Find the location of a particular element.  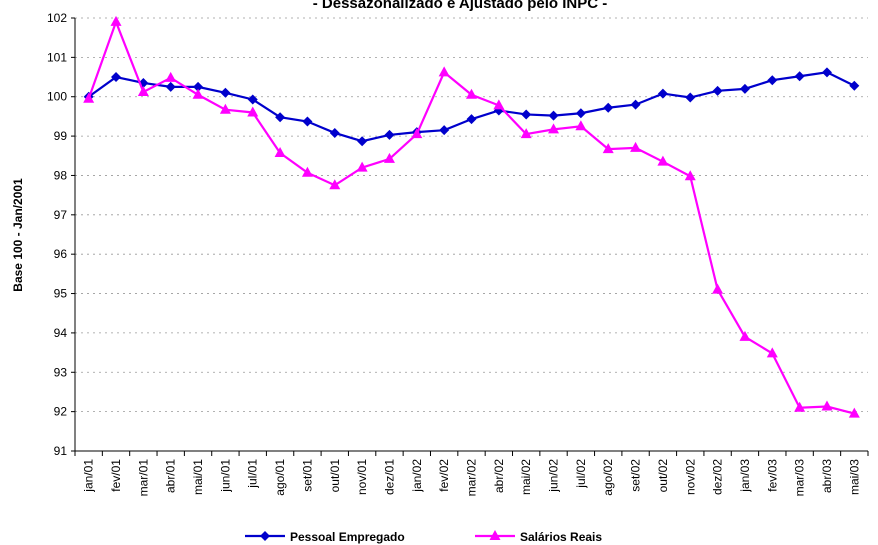

y-tick-label: 92 is located at coordinates (61, 412).